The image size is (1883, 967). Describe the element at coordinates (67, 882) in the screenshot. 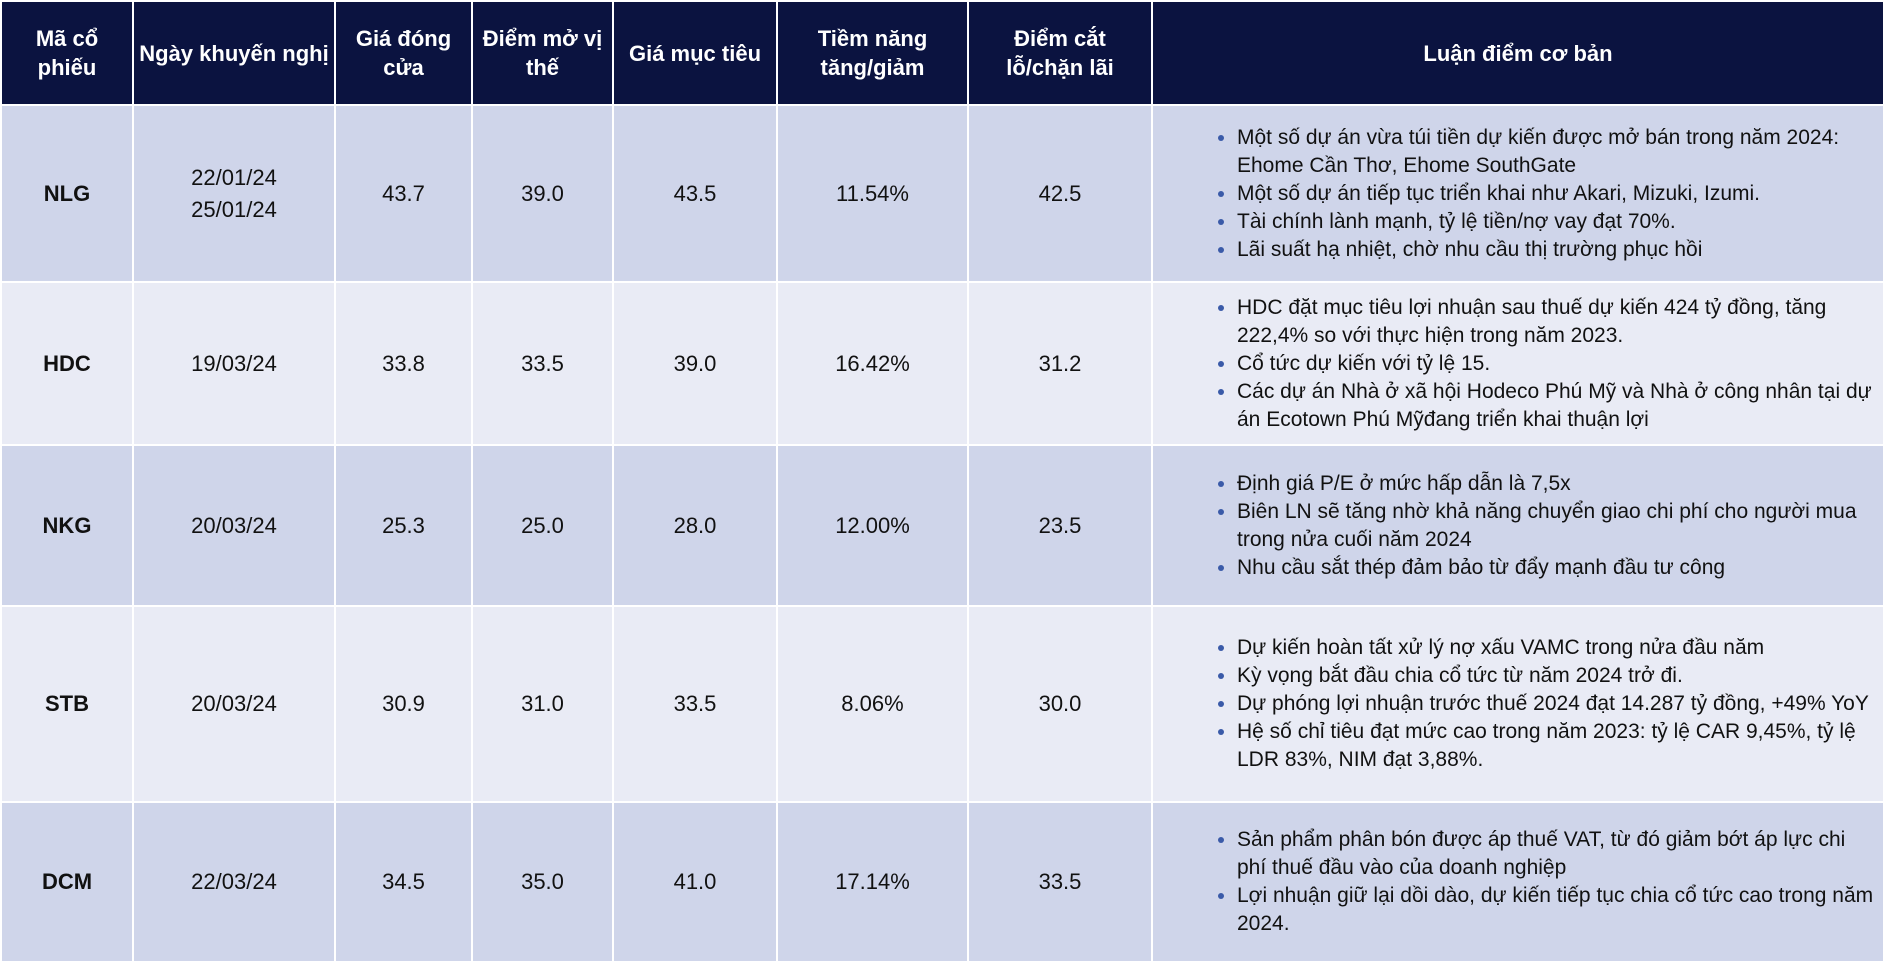

I see `stock-code: DCM` at that location.